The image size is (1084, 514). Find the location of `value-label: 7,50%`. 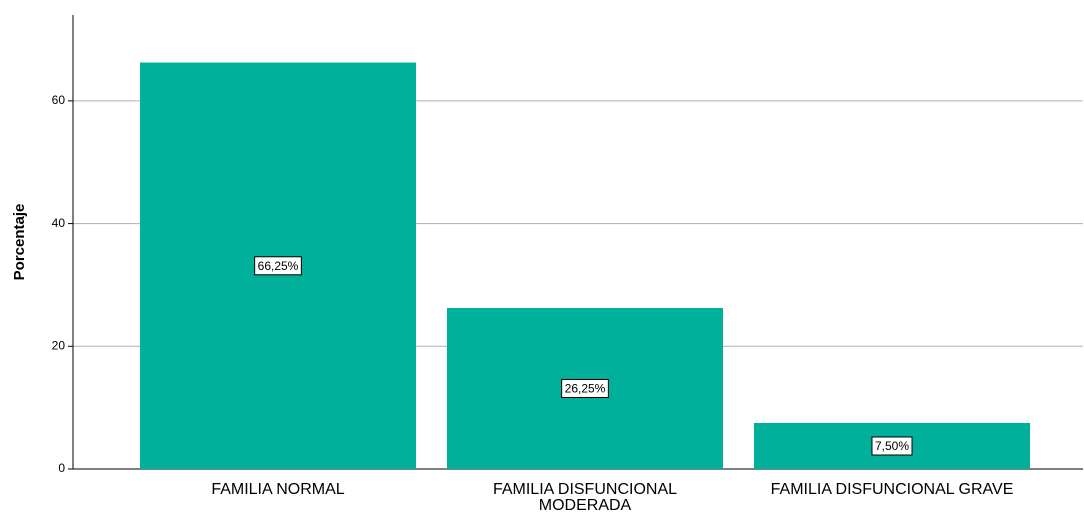

value-label: 7,50% is located at coordinates (892, 446).